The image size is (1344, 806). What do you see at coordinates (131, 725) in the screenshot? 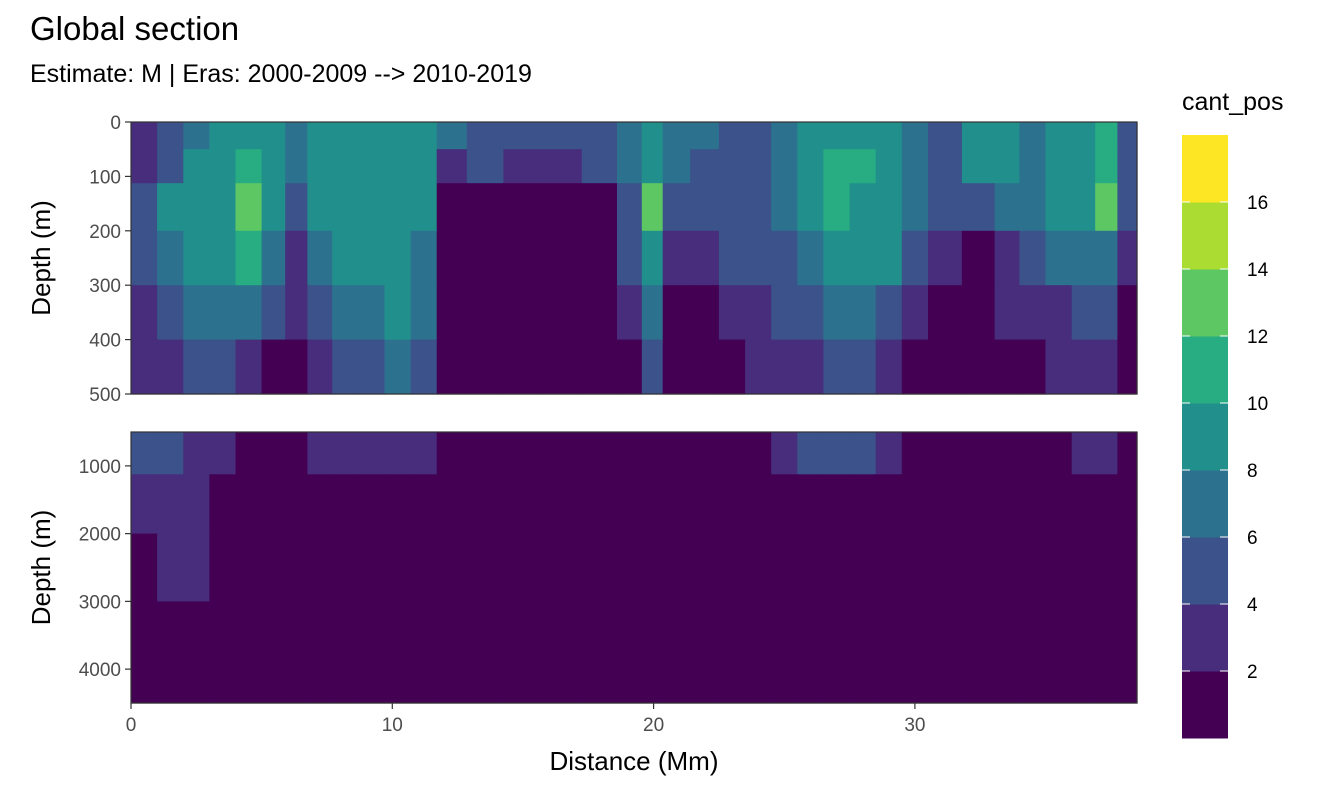
I see `x-tick-label: 0` at bounding box center [131, 725].